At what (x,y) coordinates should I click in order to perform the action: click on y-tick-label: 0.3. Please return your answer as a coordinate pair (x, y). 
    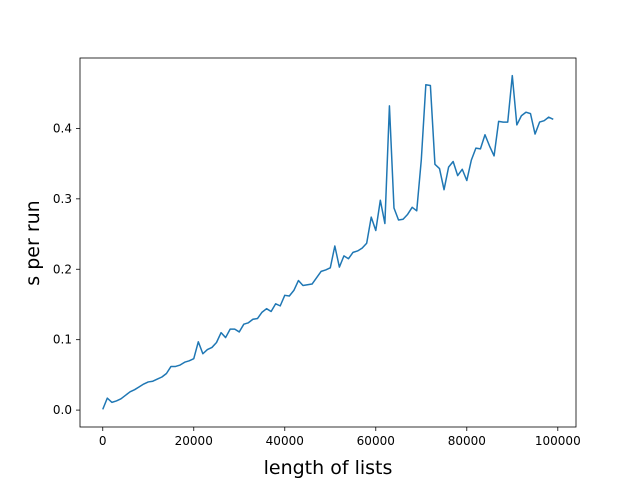
    Looking at the image, I should click on (62, 199).